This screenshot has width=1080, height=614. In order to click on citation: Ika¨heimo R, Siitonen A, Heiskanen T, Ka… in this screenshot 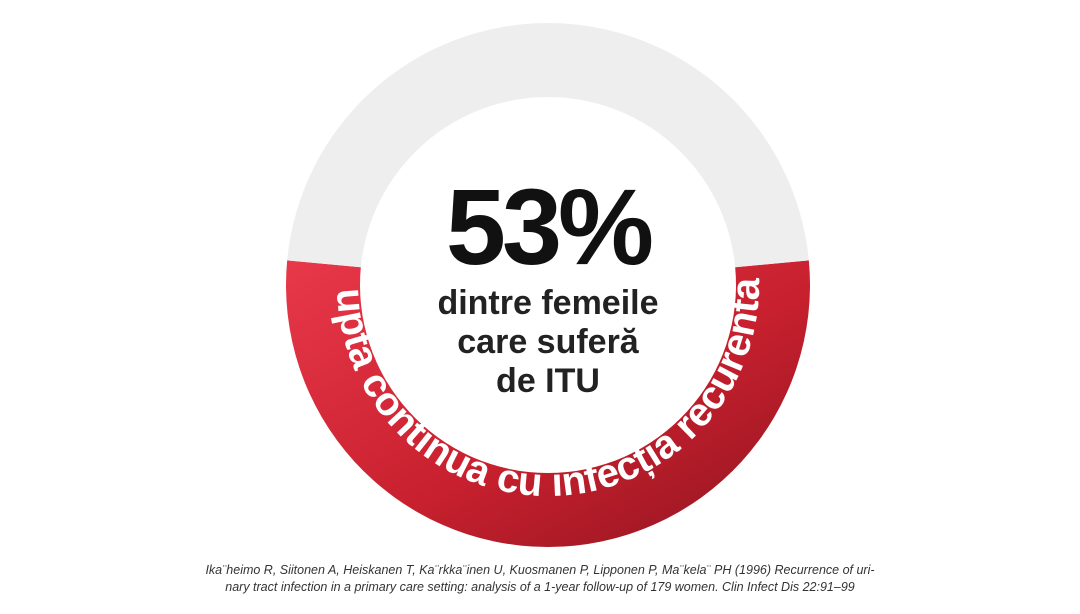, I will do `click(540, 579)`.